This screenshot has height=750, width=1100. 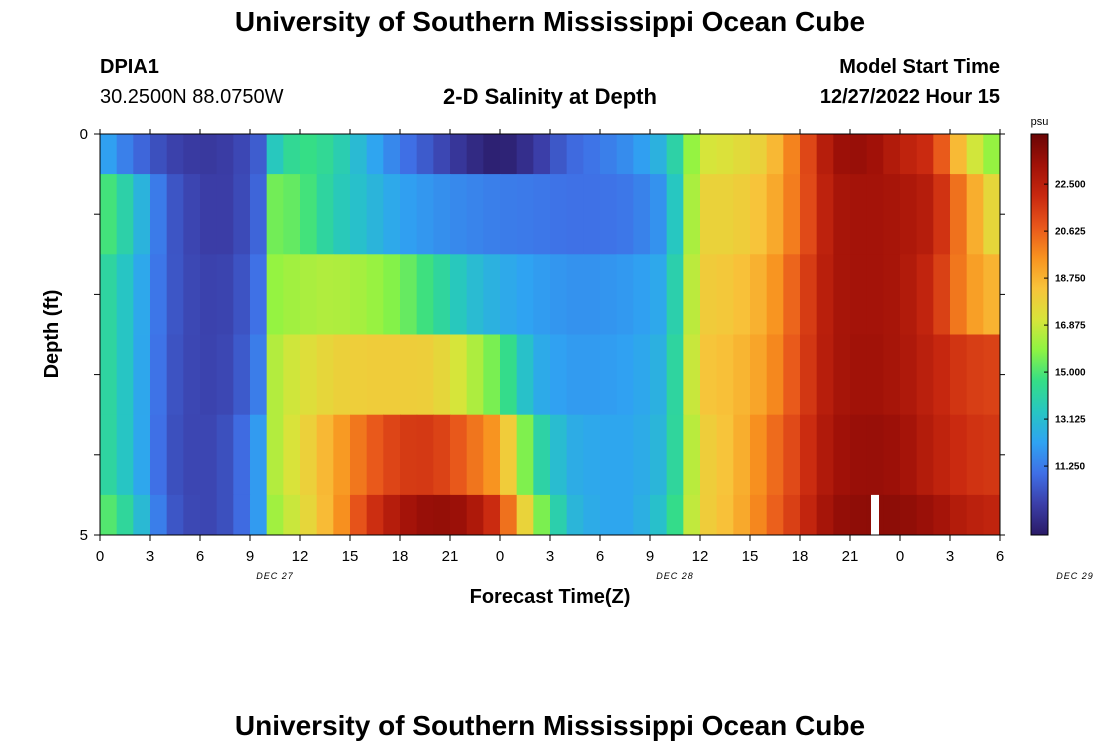 I want to click on x-tick-label: 0, so click(x=100, y=556).